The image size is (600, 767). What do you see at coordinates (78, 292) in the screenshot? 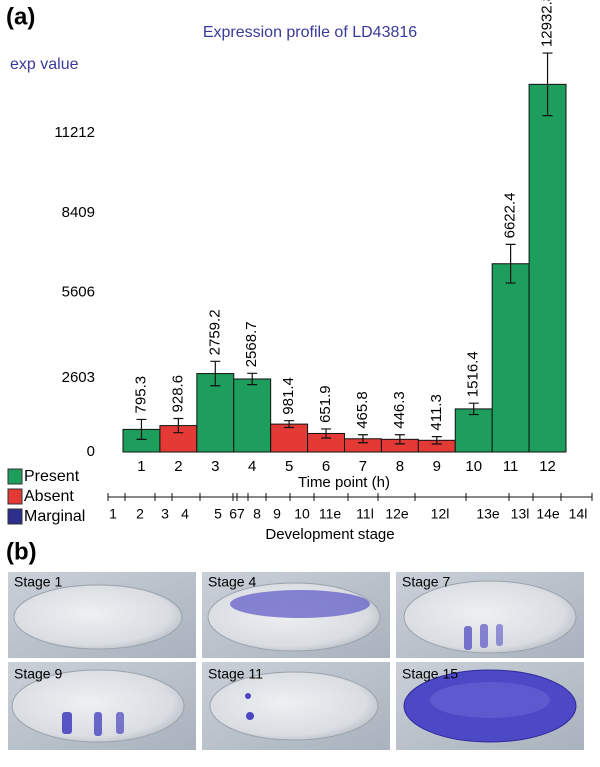
I see `y-tick-label: 5606` at bounding box center [78, 292].